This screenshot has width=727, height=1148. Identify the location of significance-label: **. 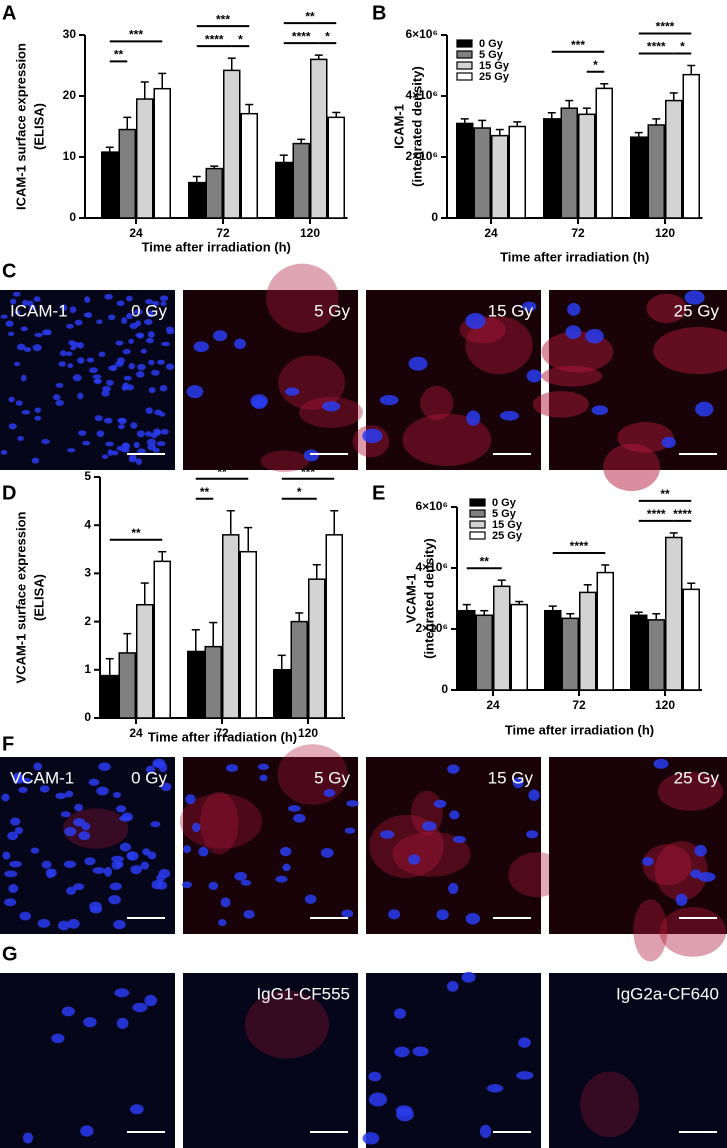
(205, 492).